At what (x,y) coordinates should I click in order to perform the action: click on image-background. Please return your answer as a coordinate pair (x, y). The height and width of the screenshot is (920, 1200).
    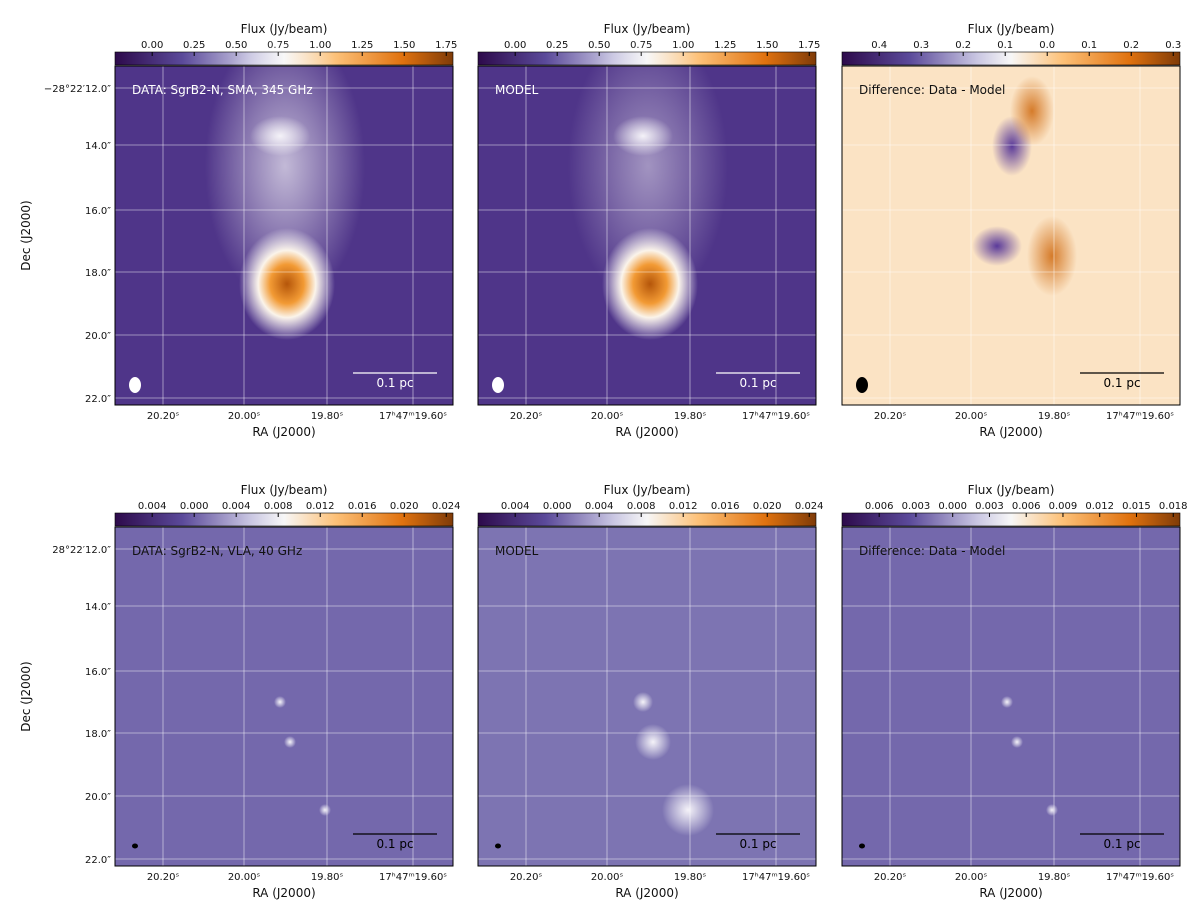
    Looking at the image, I should click on (1011, 696).